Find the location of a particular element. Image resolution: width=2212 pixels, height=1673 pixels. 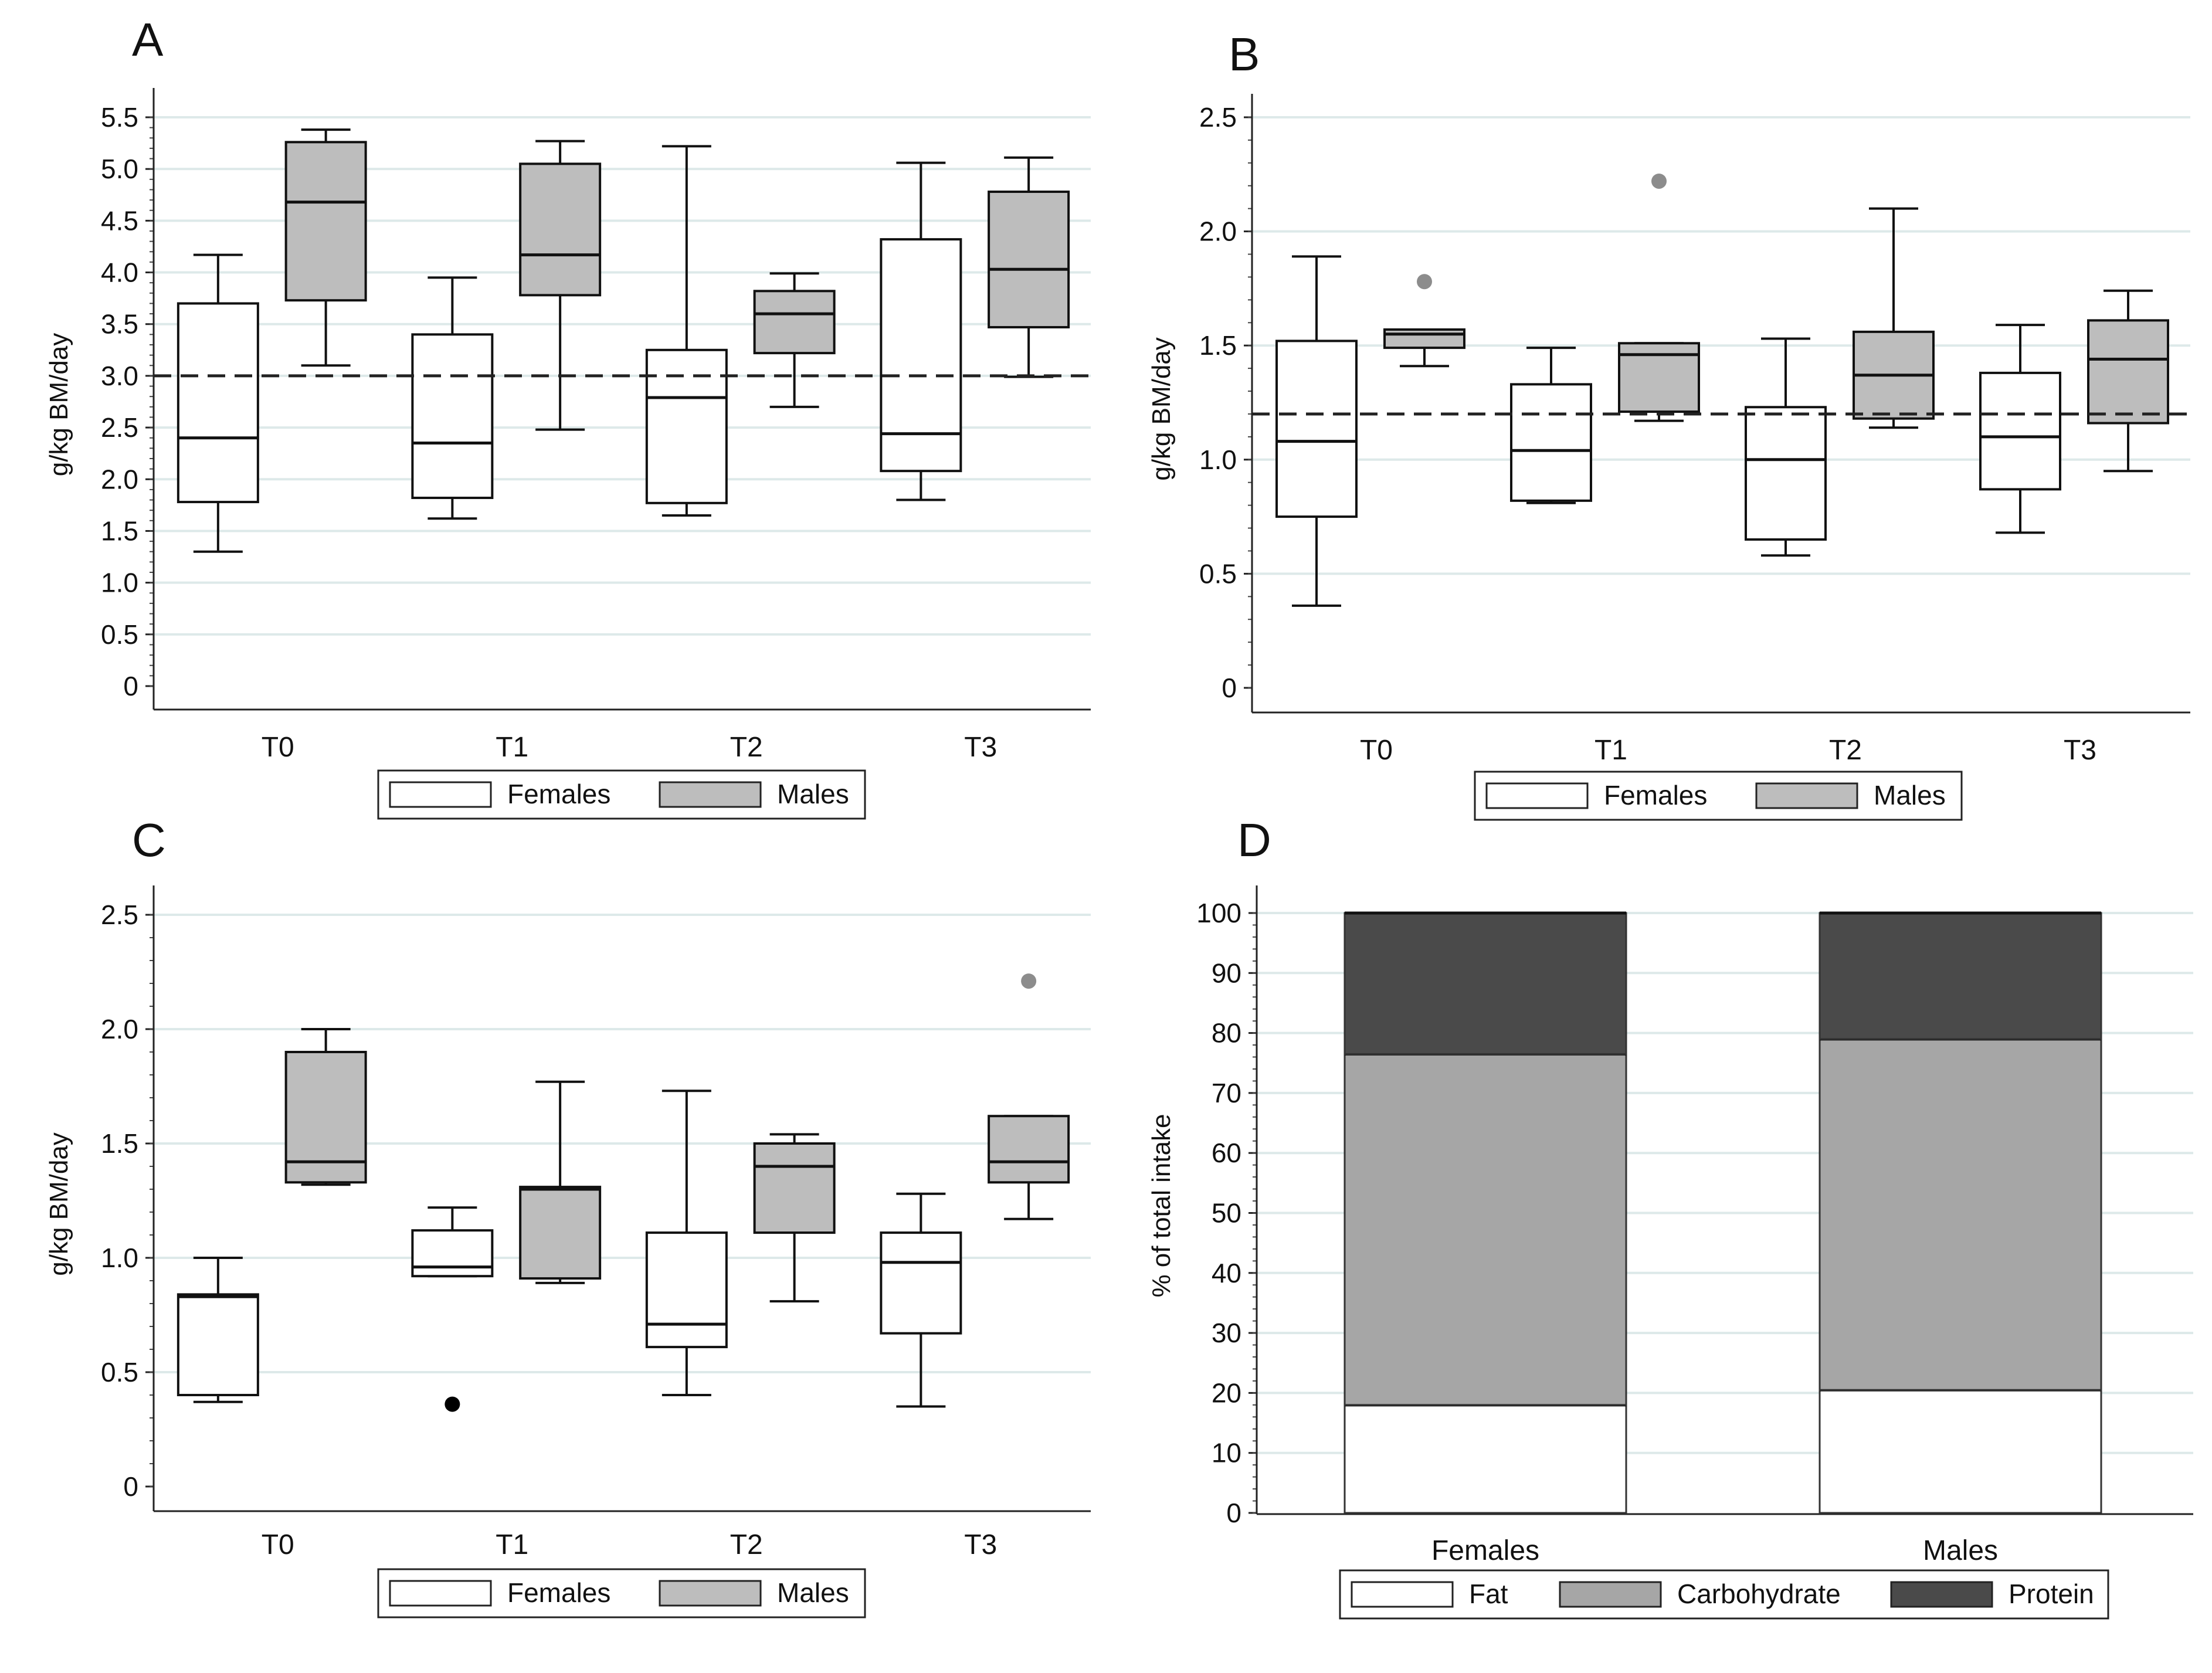

y-tick-label: 5.0 is located at coordinates (119, 169).